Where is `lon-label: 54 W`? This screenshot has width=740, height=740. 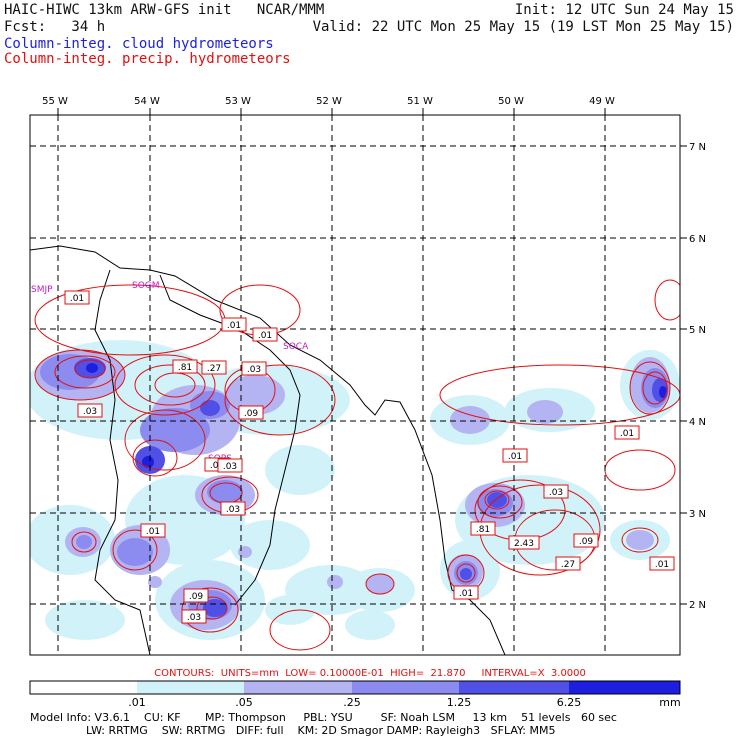
lon-label: 54 W is located at coordinates (147, 101).